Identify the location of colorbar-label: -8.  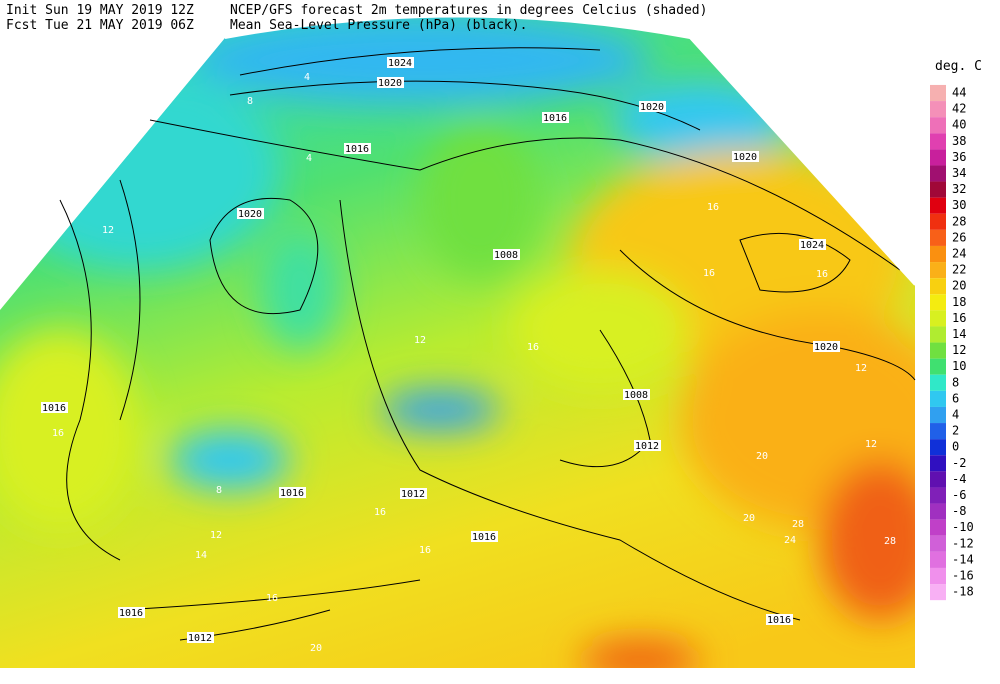
(959, 511).